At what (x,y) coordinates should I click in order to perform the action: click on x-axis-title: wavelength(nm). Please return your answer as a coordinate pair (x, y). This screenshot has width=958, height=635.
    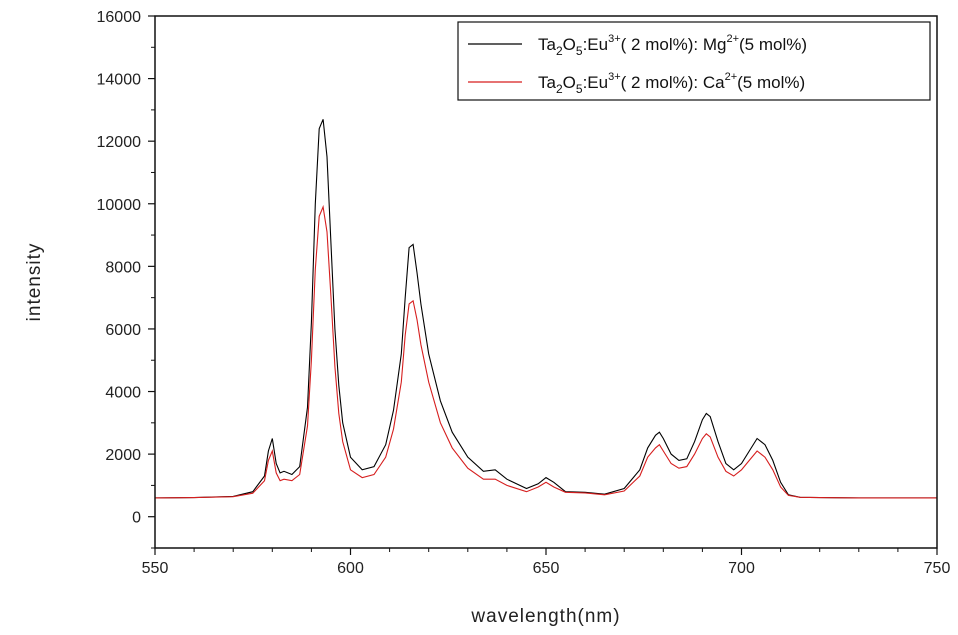
    Looking at the image, I should click on (545, 616).